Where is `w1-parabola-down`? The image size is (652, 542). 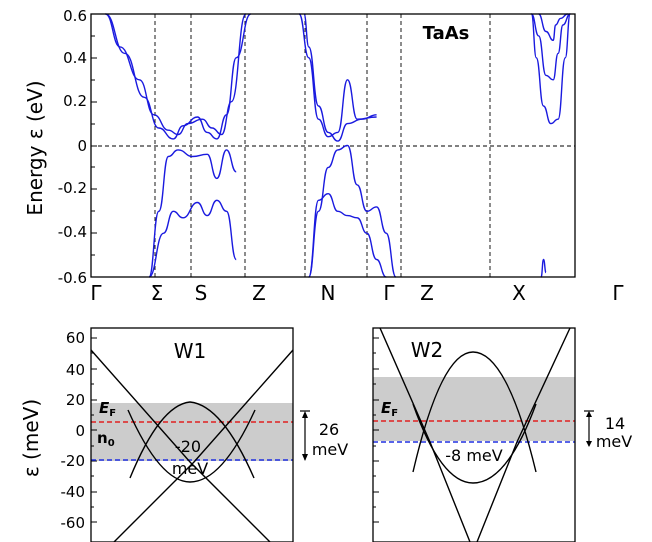
w1-parabola-down is located at coordinates (192, 440).